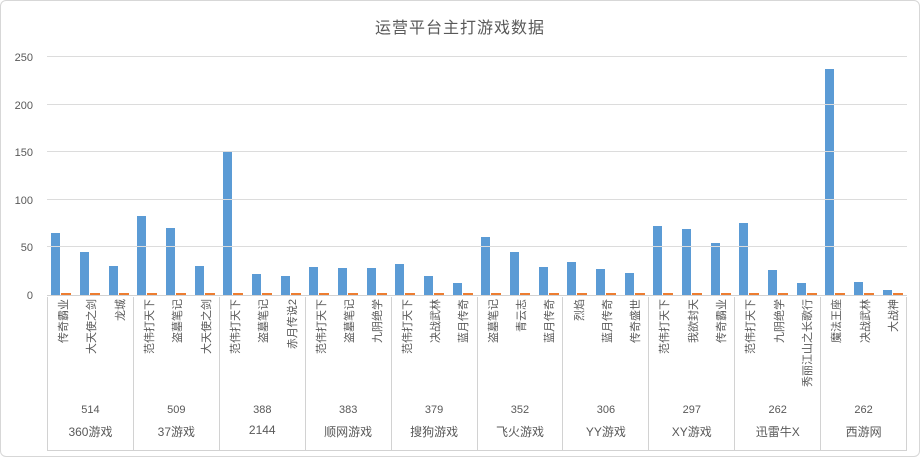 The width and height of the screenshot is (920, 457). What do you see at coordinates (606, 409) in the screenshot?
I see `platform-total-label: 306` at bounding box center [606, 409].